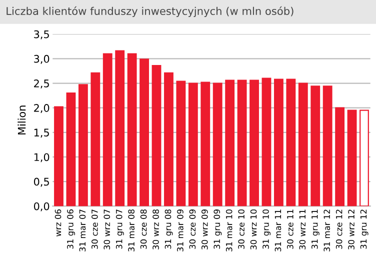  What do you see at coordinates (131, 230) in the screenshot?
I see `x-tick-label: 31 mar 08` at bounding box center [131, 230].